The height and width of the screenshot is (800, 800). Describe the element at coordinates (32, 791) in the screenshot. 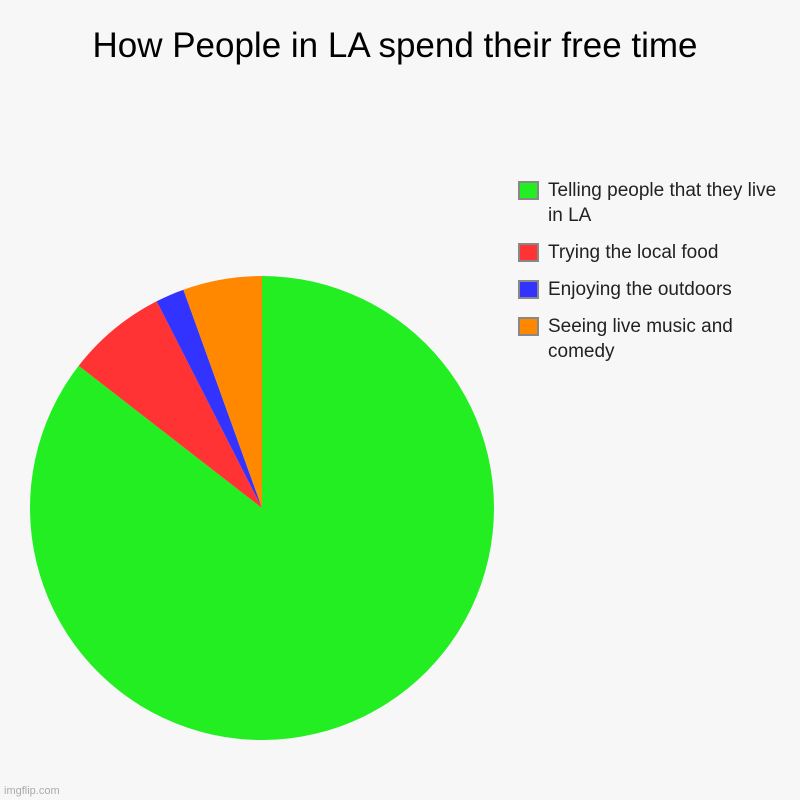

I see `watermark: imgflip.com` at that location.